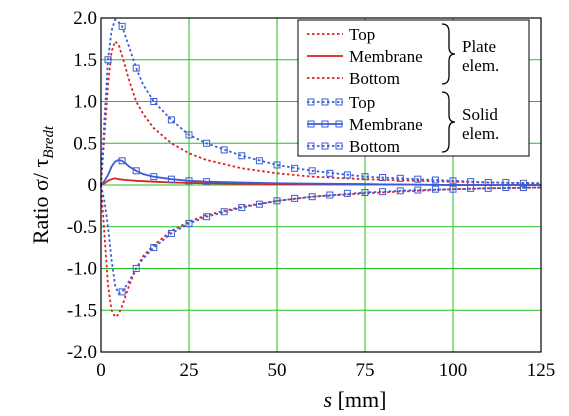 The width and height of the screenshot is (569, 416). What do you see at coordinates (49, 142) in the screenshot?
I see `y-axis-label-subscript: Bredt` at bounding box center [49, 142].